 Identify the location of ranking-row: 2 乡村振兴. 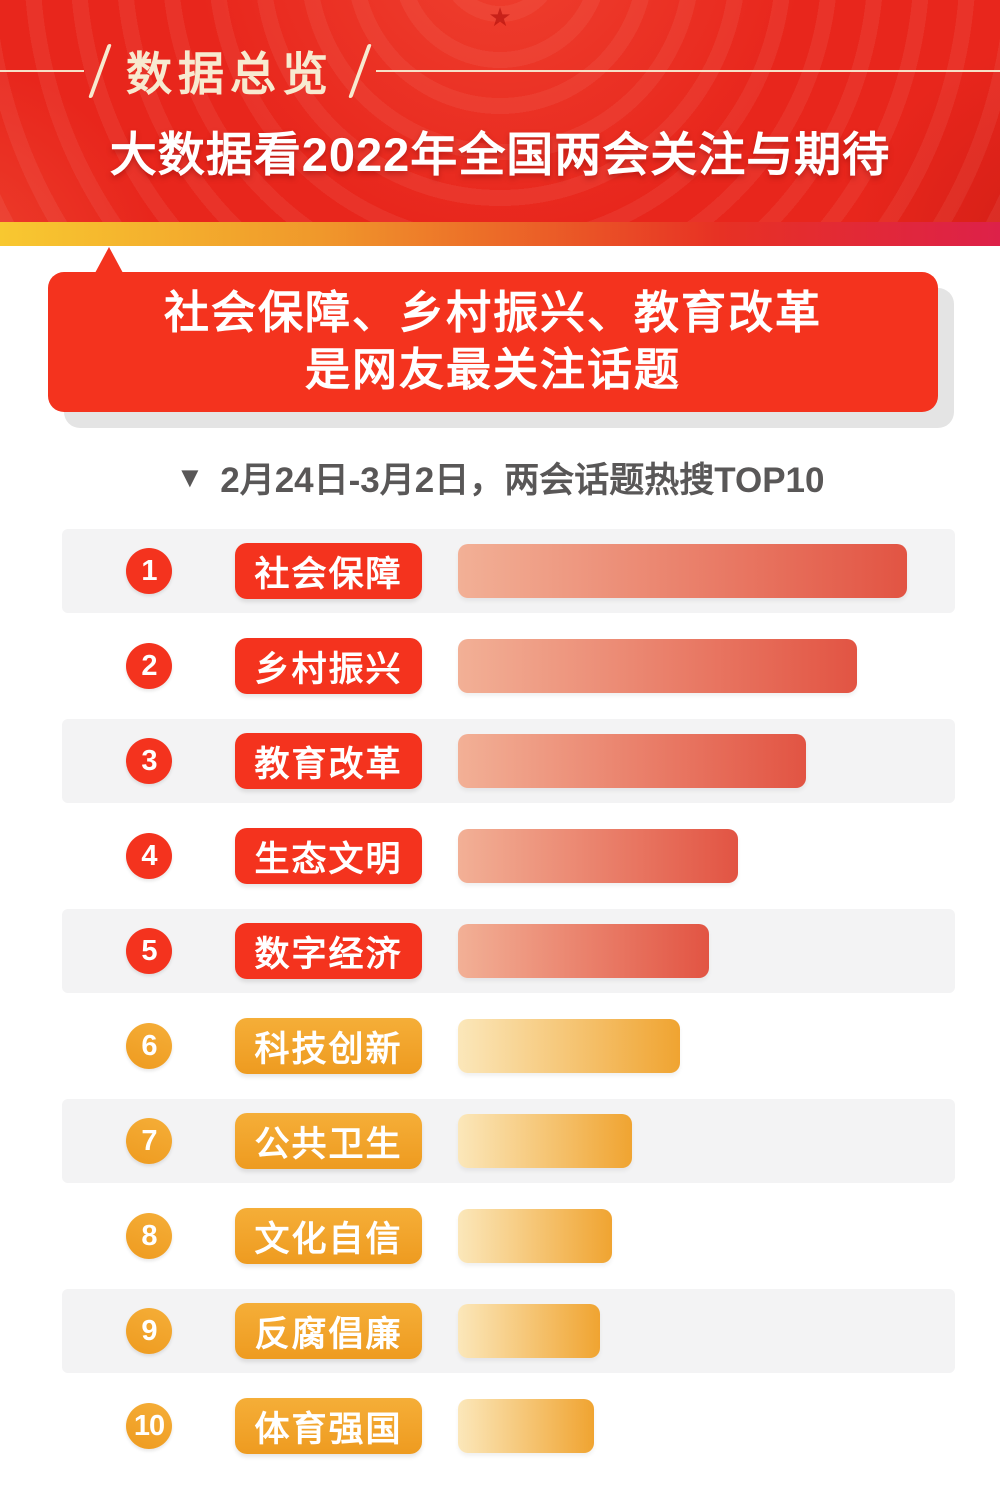
(508, 666).